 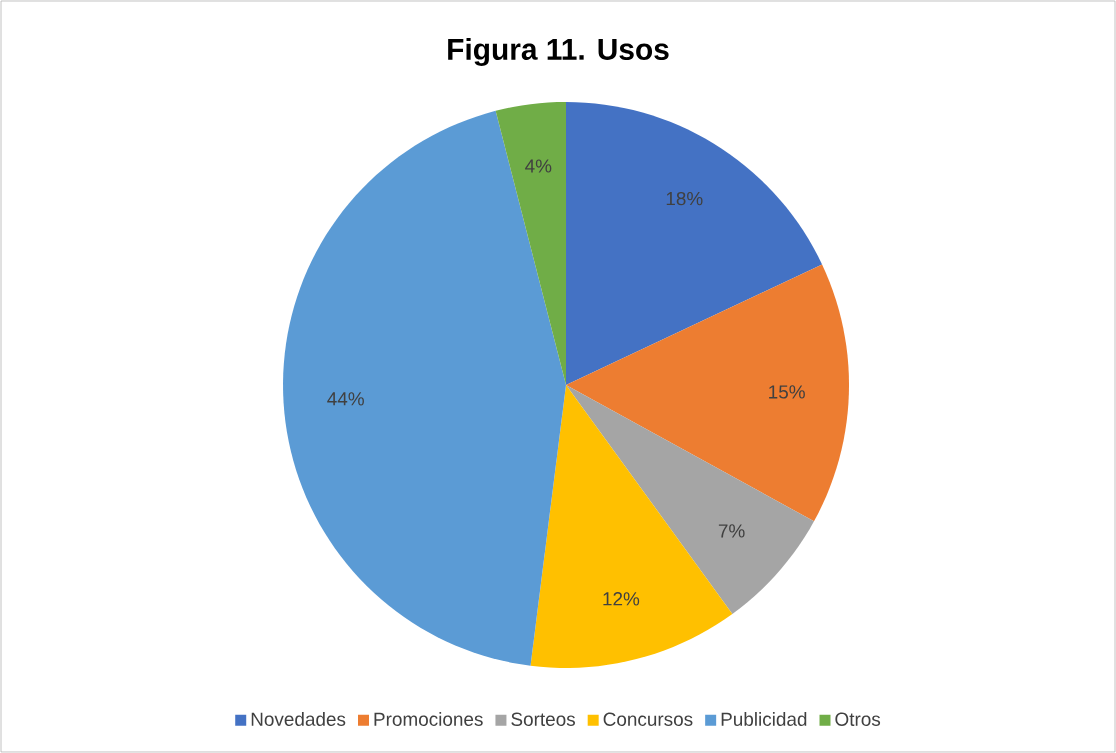 What do you see at coordinates (648, 719) in the screenshot?
I see `legend-label: Concursos` at bounding box center [648, 719].